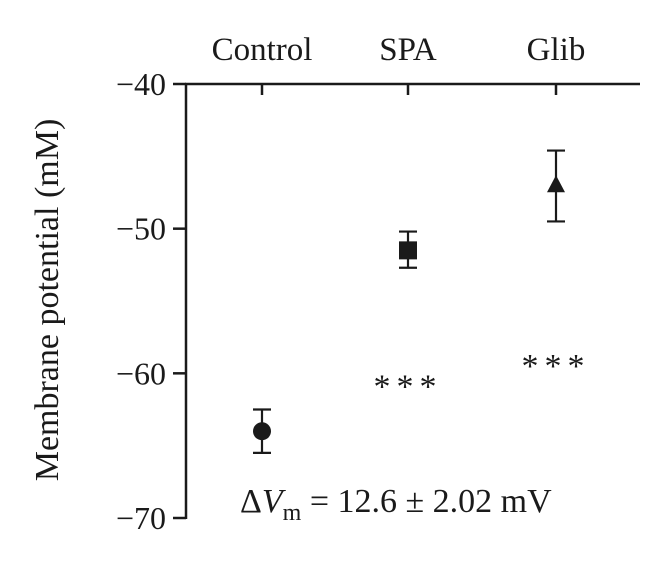  What do you see at coordinates (141, 518) in the screenshot?
I see `y-tick-label: −70` at bounding box center [141, 518].